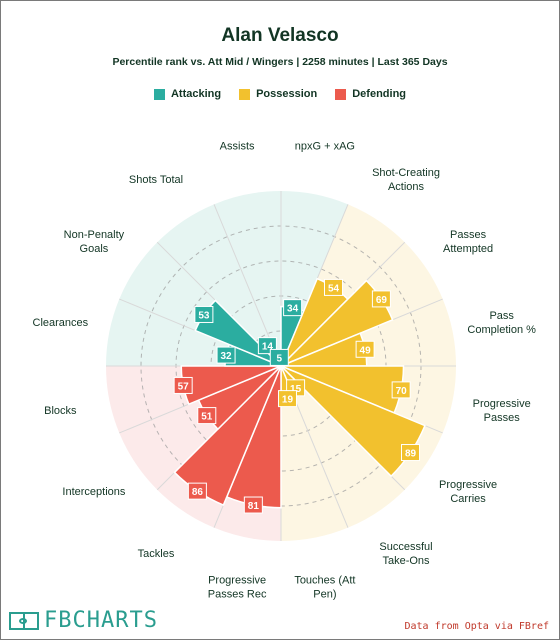 The height and width of the screenshot is (640, 560). I want to click on category-label: Interceptions, so click(93, 492).